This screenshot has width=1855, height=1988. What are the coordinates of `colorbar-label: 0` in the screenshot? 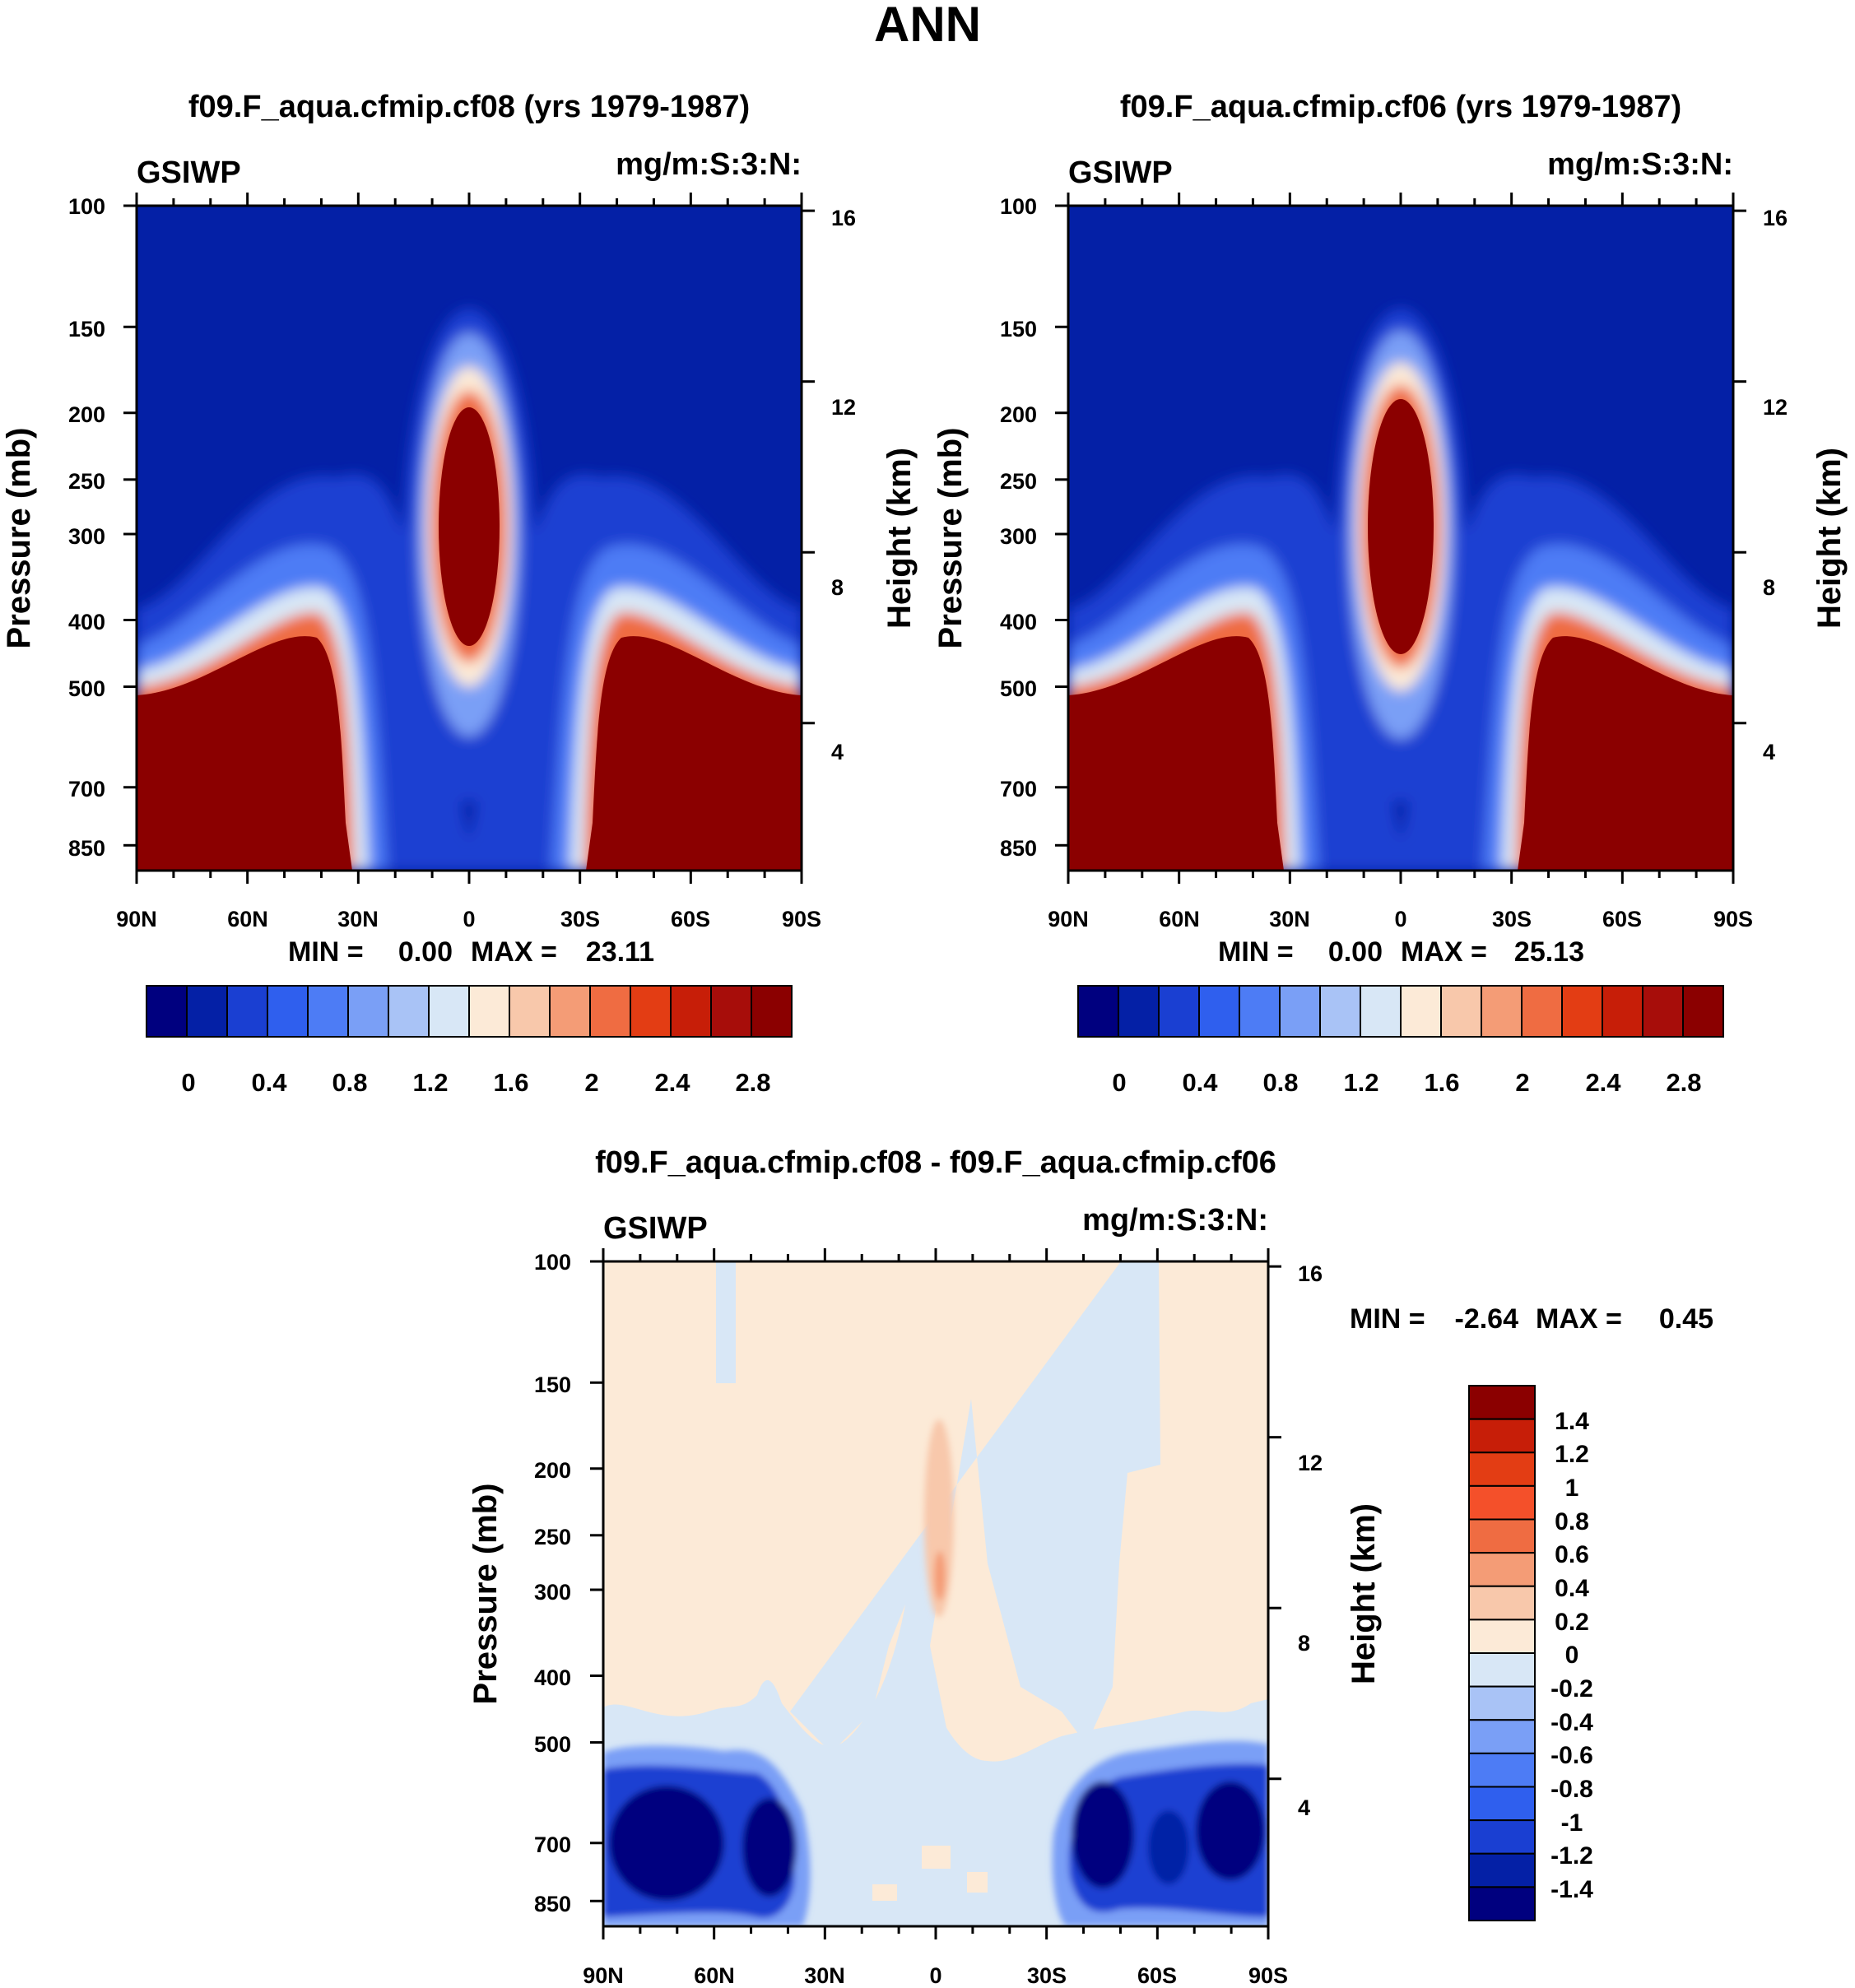 It's located at (1572, 1655).